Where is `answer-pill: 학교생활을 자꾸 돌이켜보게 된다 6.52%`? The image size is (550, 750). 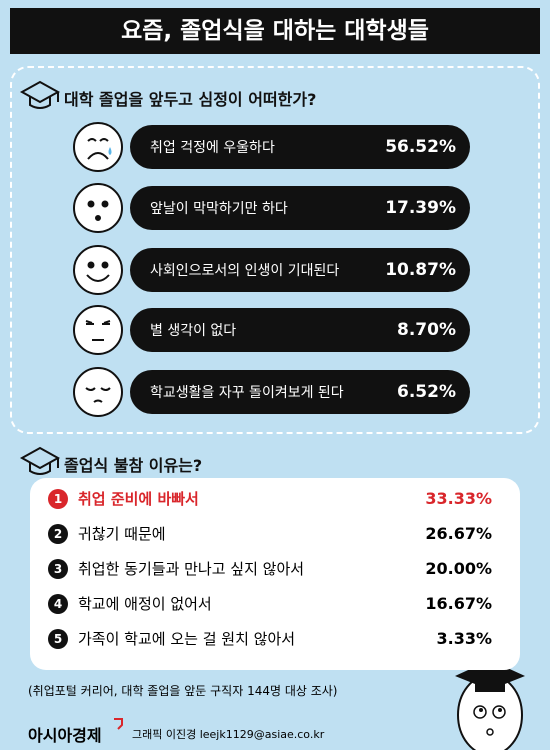
answer-pill: 학교생활을 자꾸 돌이켜보게 된다 6.52% is located at coordinates (300, 392).